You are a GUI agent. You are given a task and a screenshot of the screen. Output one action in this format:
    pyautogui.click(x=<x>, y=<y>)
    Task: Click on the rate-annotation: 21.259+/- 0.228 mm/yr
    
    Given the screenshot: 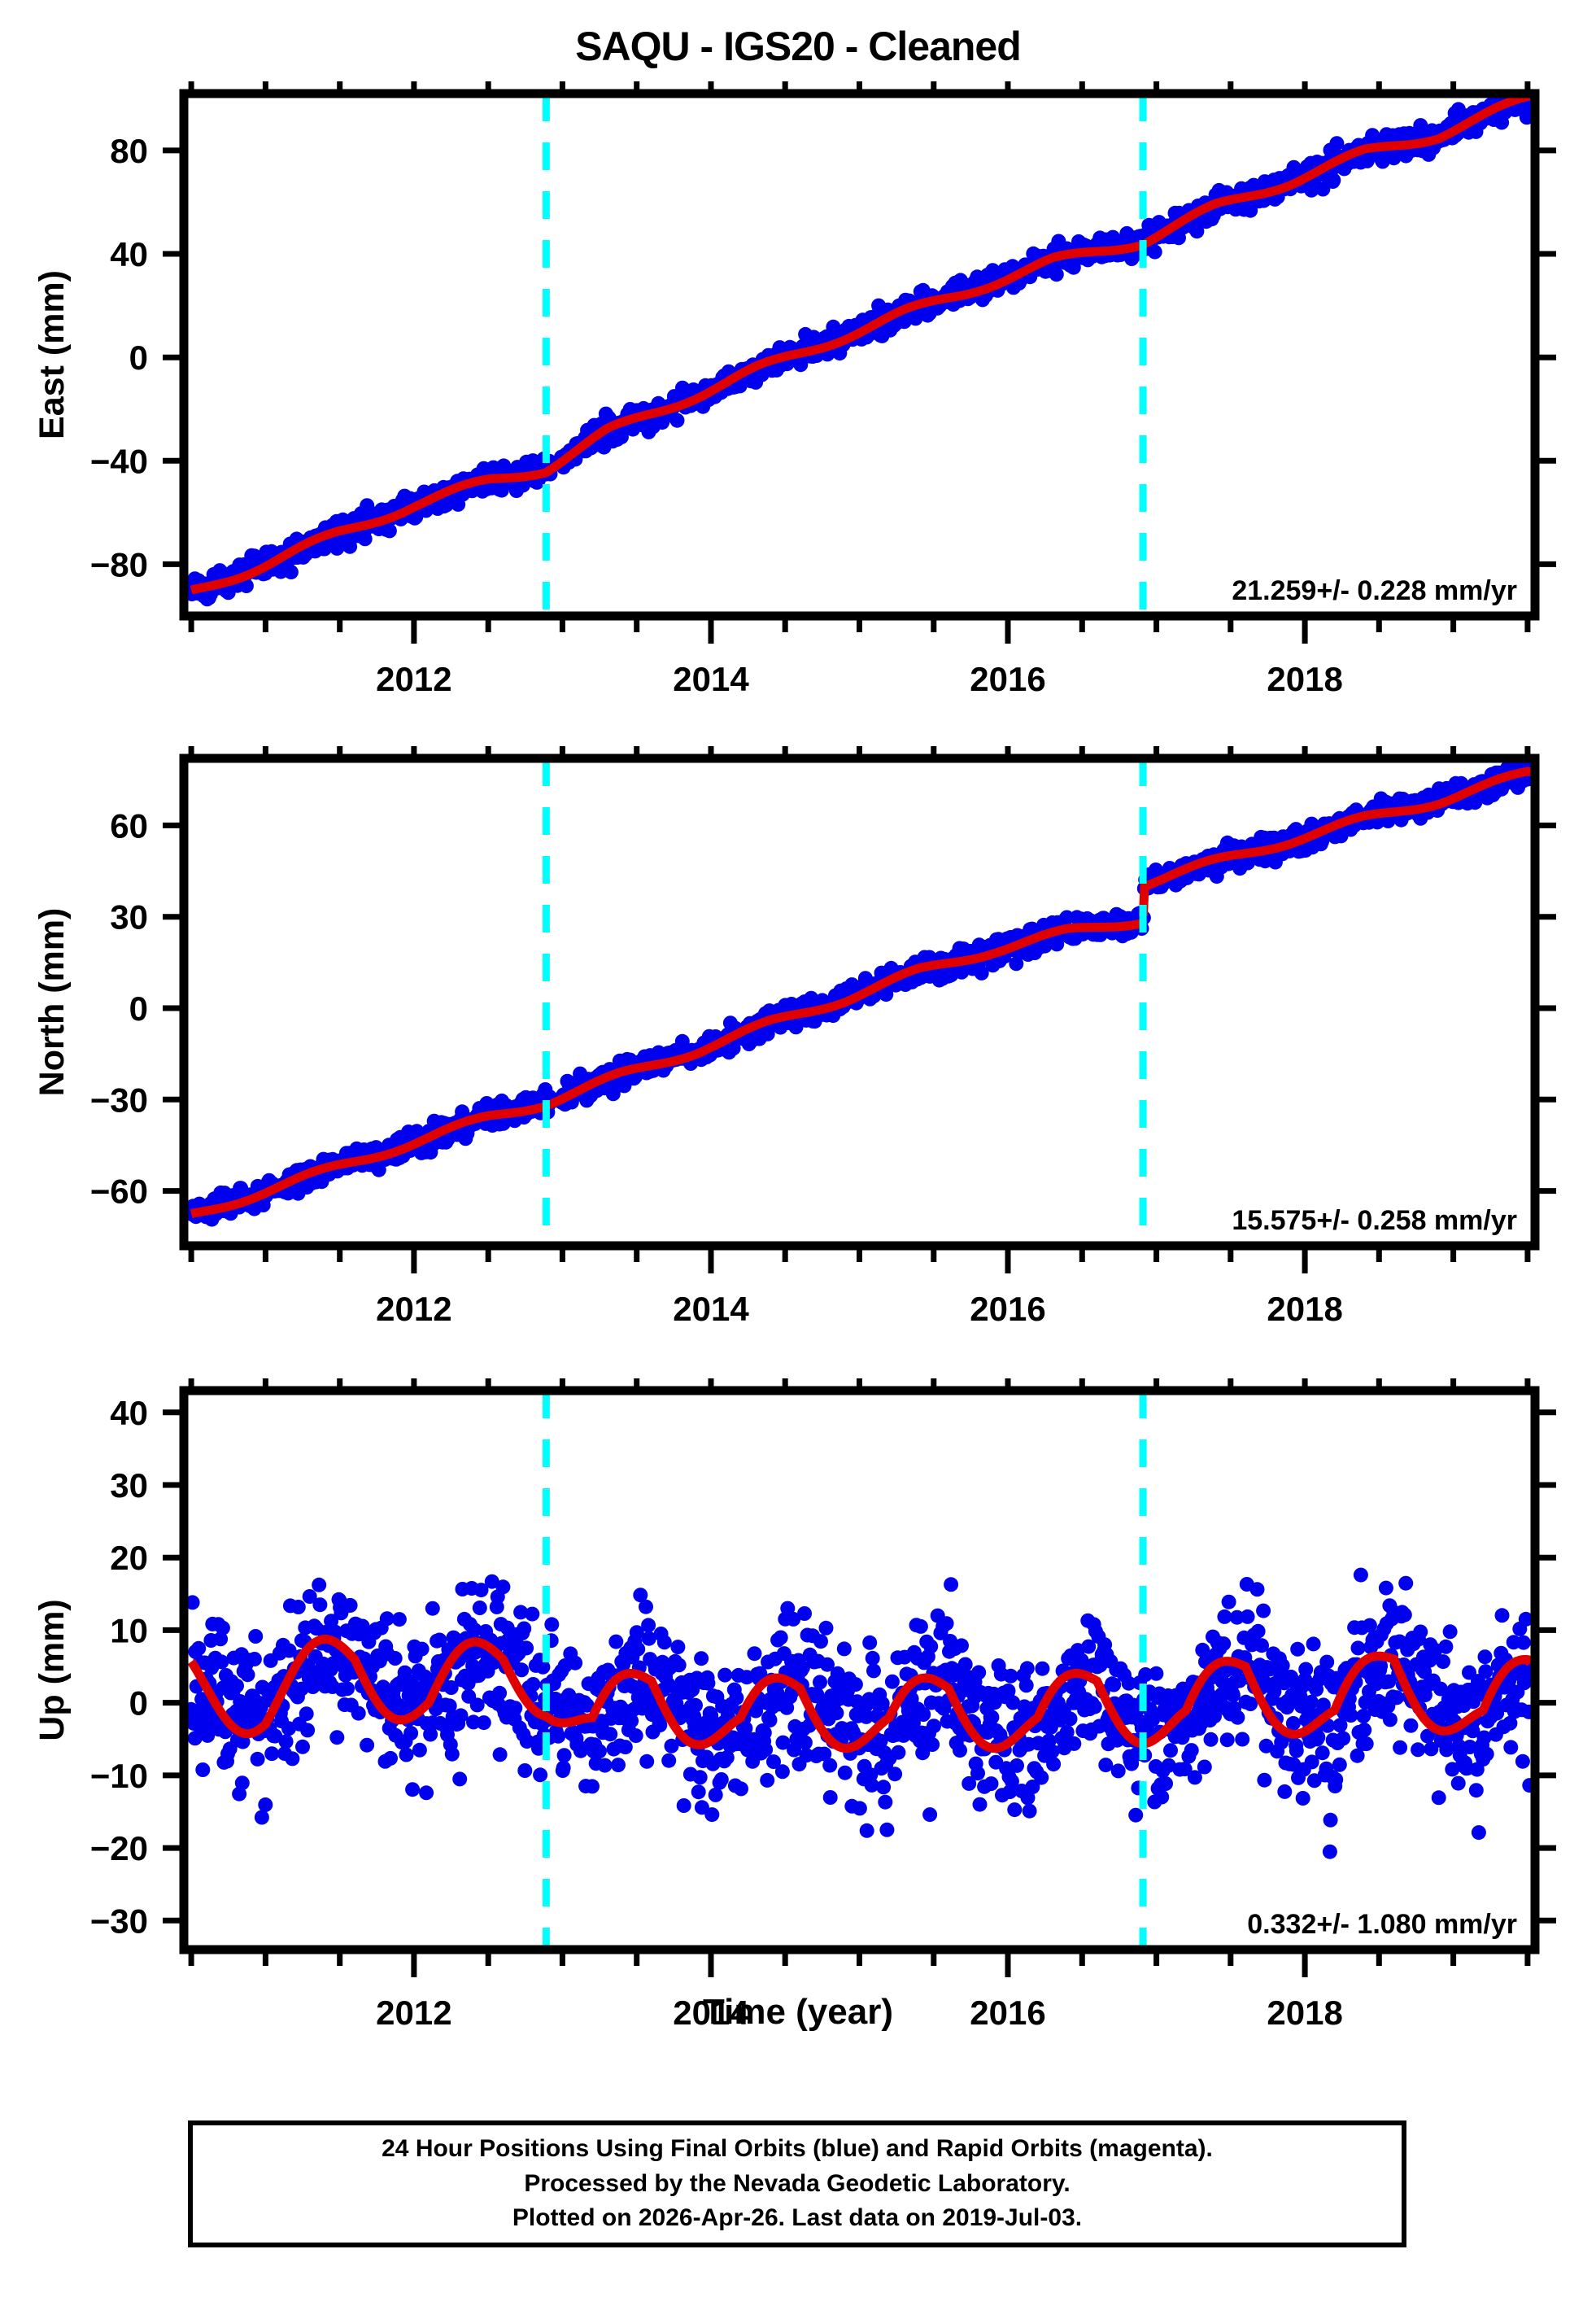 What is the action you would take?
    pyautogui.click(x=1374, y=590)
    